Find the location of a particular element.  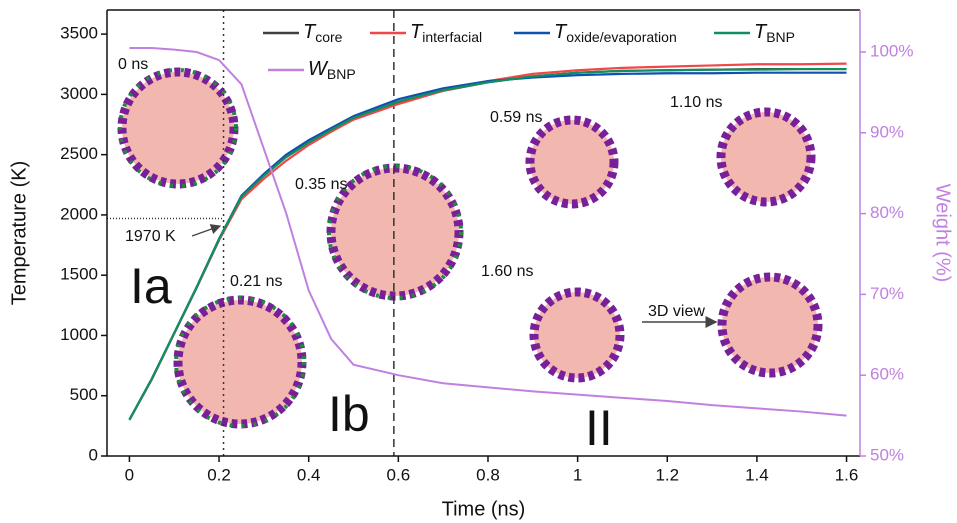

x-tick-label: 0.2 is located at coordinates (219, 474).